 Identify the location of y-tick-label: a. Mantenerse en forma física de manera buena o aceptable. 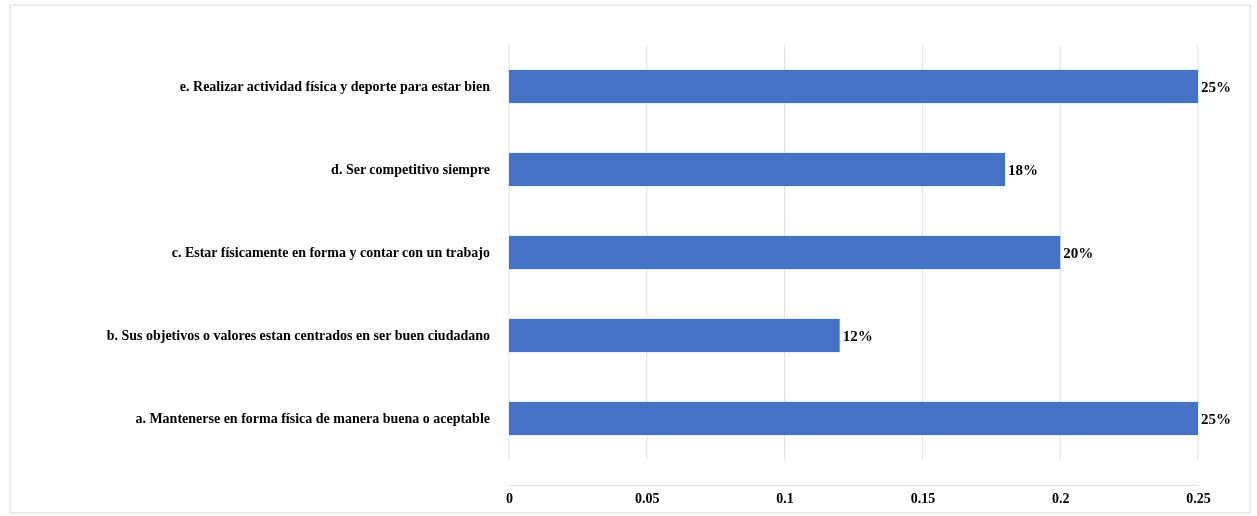
(312, 419).